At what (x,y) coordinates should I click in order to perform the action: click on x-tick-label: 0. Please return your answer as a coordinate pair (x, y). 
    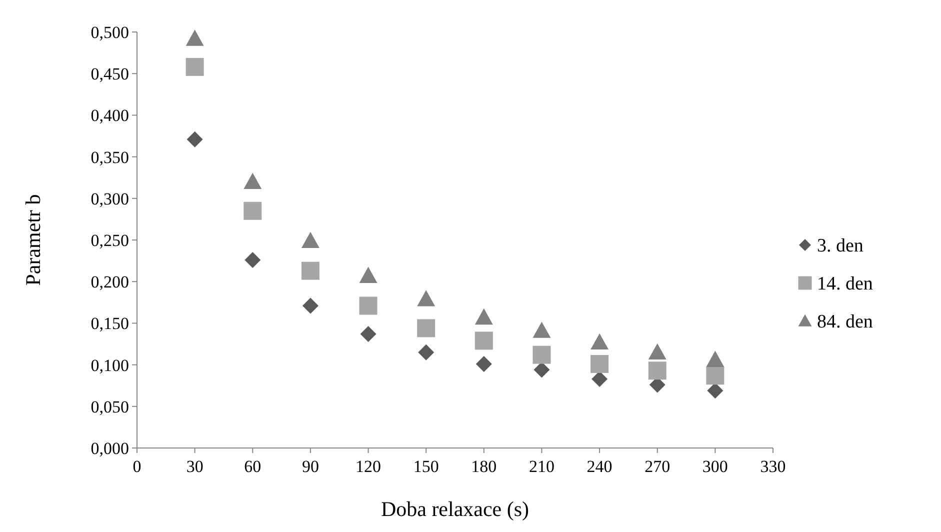
    Looking at the image, I should click on (137, 466).